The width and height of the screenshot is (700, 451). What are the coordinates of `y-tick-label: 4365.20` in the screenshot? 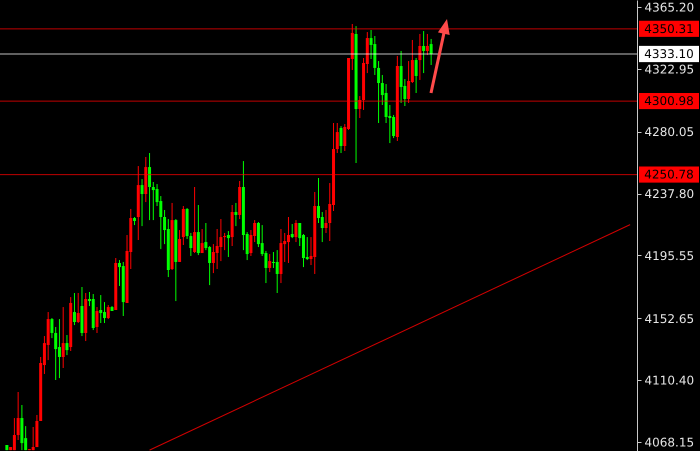 It's located at (669, 7).